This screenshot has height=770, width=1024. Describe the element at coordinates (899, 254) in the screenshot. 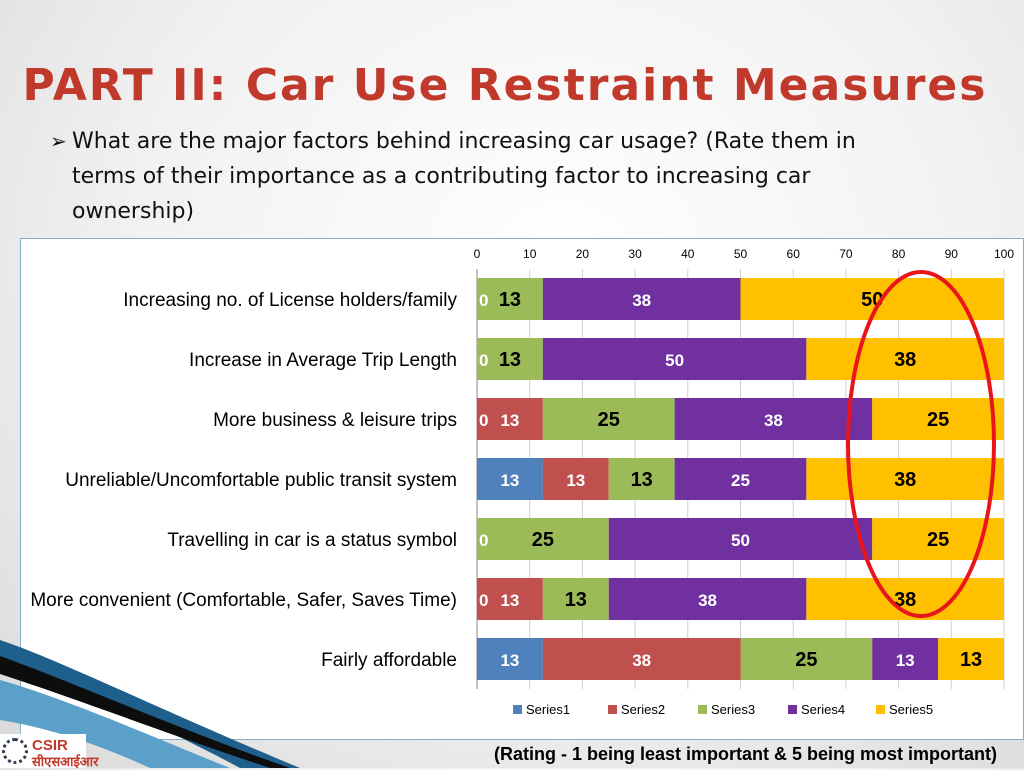

I see `x-tick-label: 80` at that location.